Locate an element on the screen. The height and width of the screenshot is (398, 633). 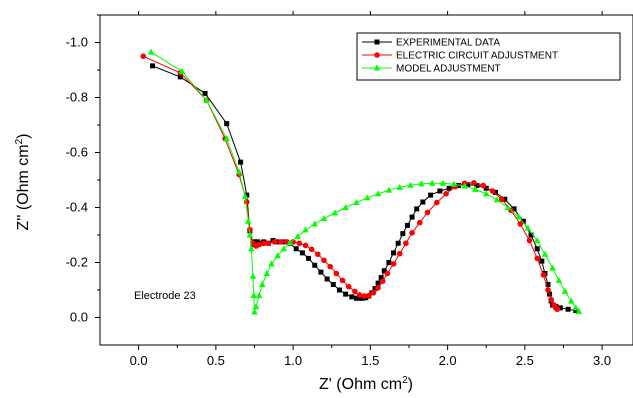
y-tick-label: -1.0 is located at coordinates (77, 42).